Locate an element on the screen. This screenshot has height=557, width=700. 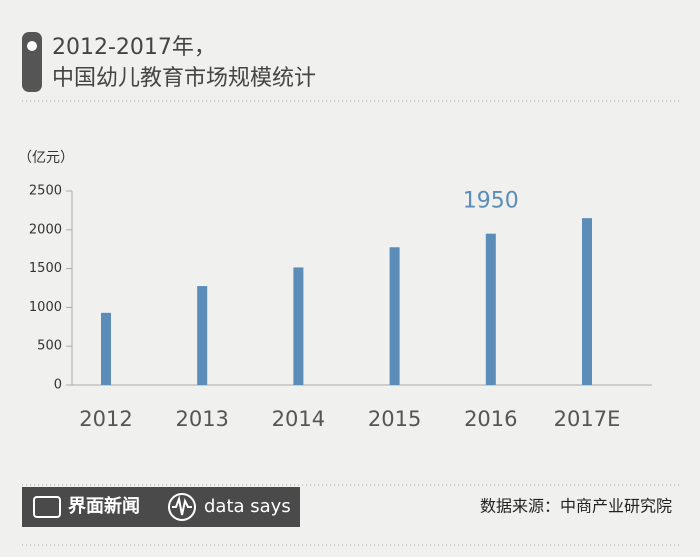
brand-tag-icon is located at coordinates (182, 507).